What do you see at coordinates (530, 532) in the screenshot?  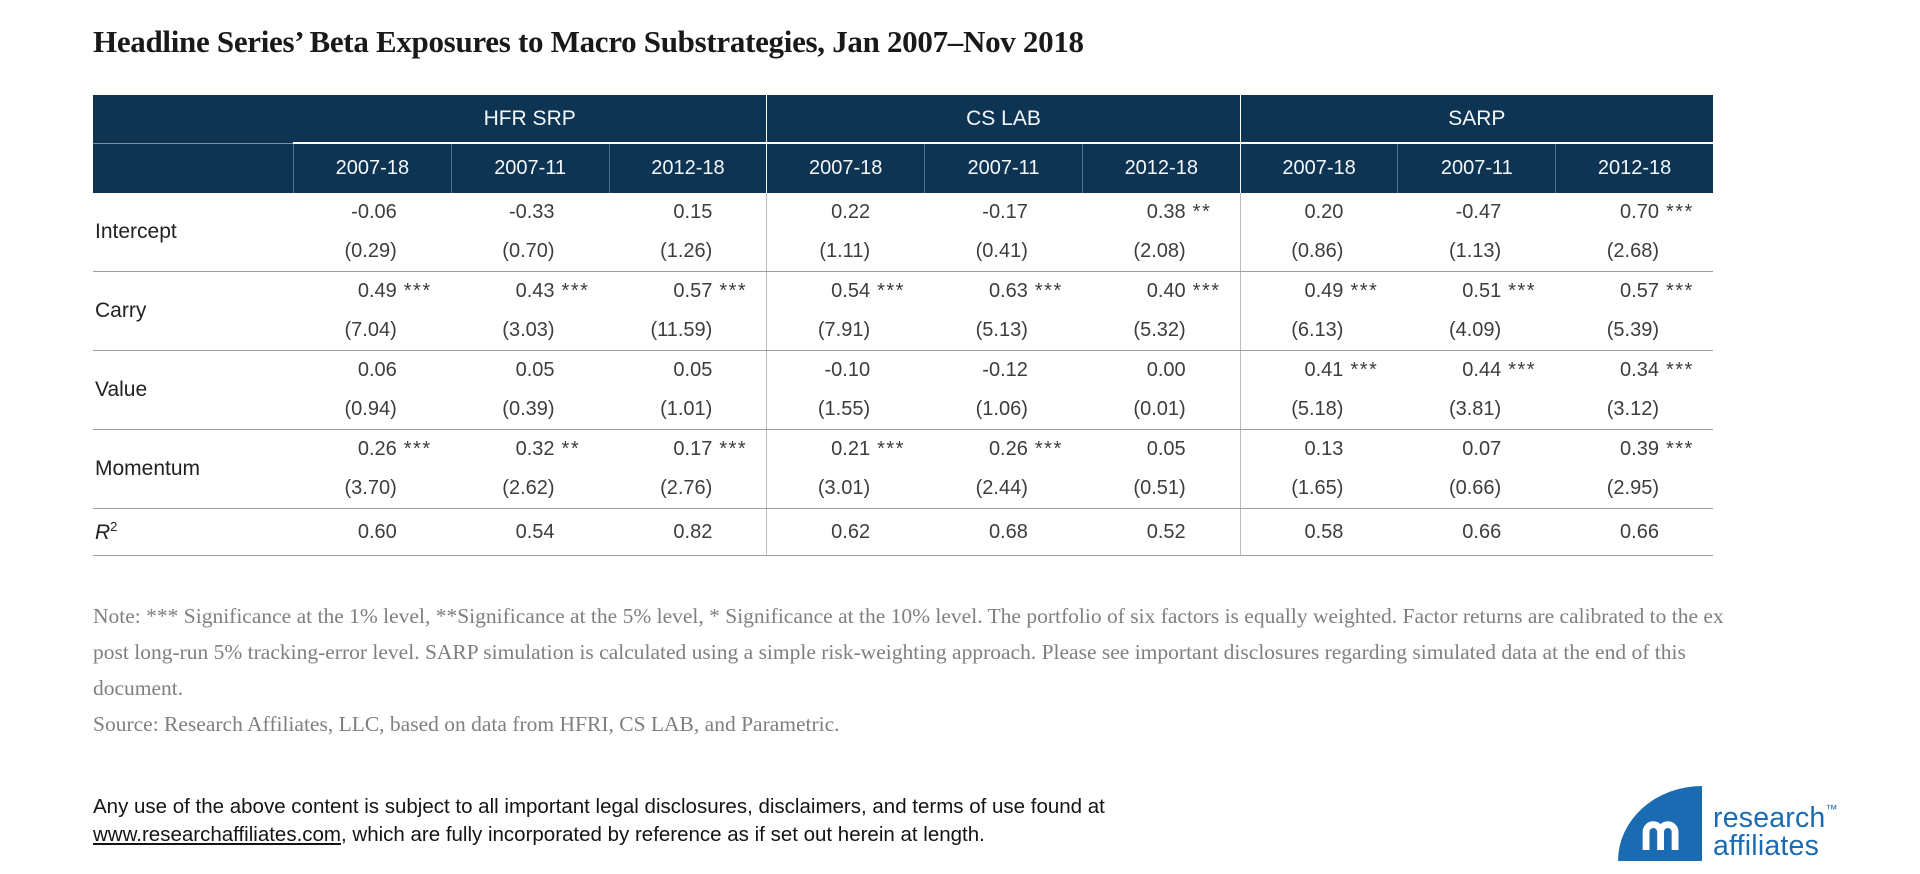 I see `r-squared-cell: 0.54` at bounding box center [530, 532].